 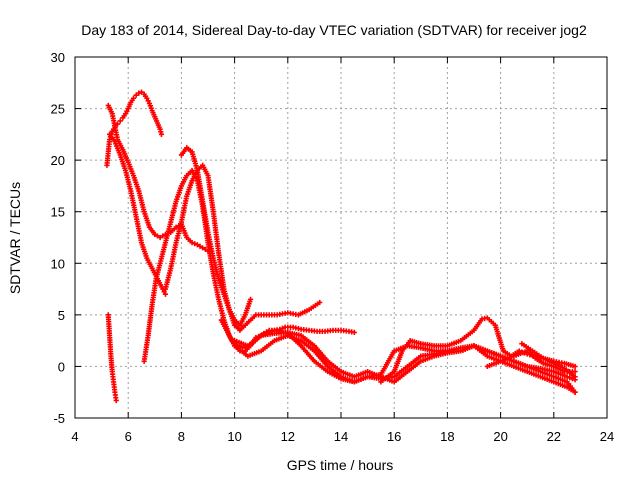 I want to click on y-axis-label: SDTVAR / TECUs, so click(x=15, y=238).